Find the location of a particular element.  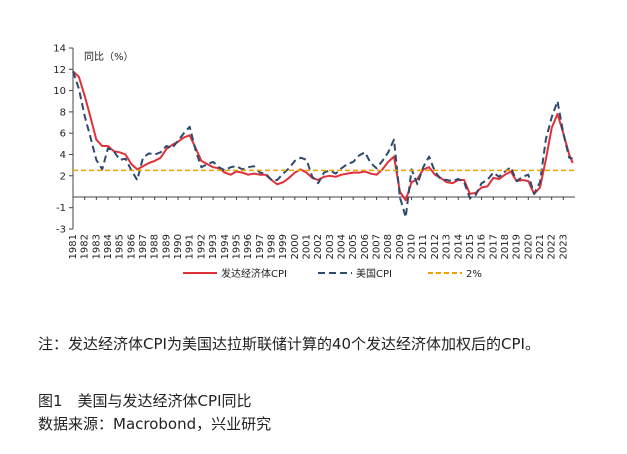

x-tick-label: 1997 is located at coordinates (260, 246).